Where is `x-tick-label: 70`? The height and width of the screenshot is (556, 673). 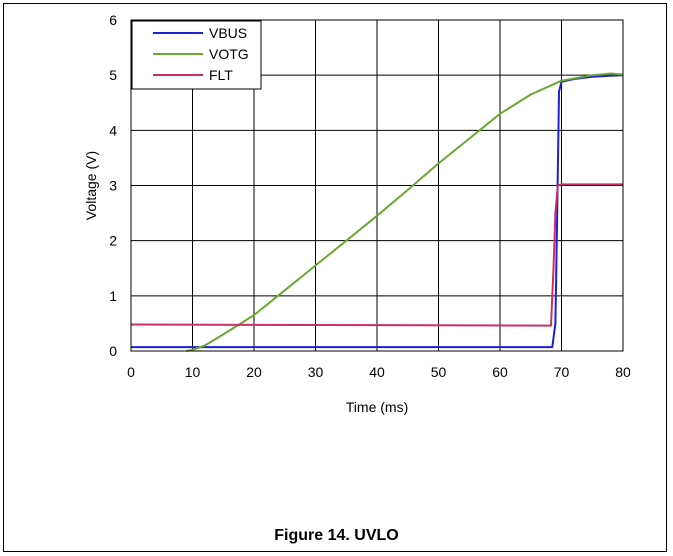 x-tick-label: 70 is located at coordinates (562, 372).